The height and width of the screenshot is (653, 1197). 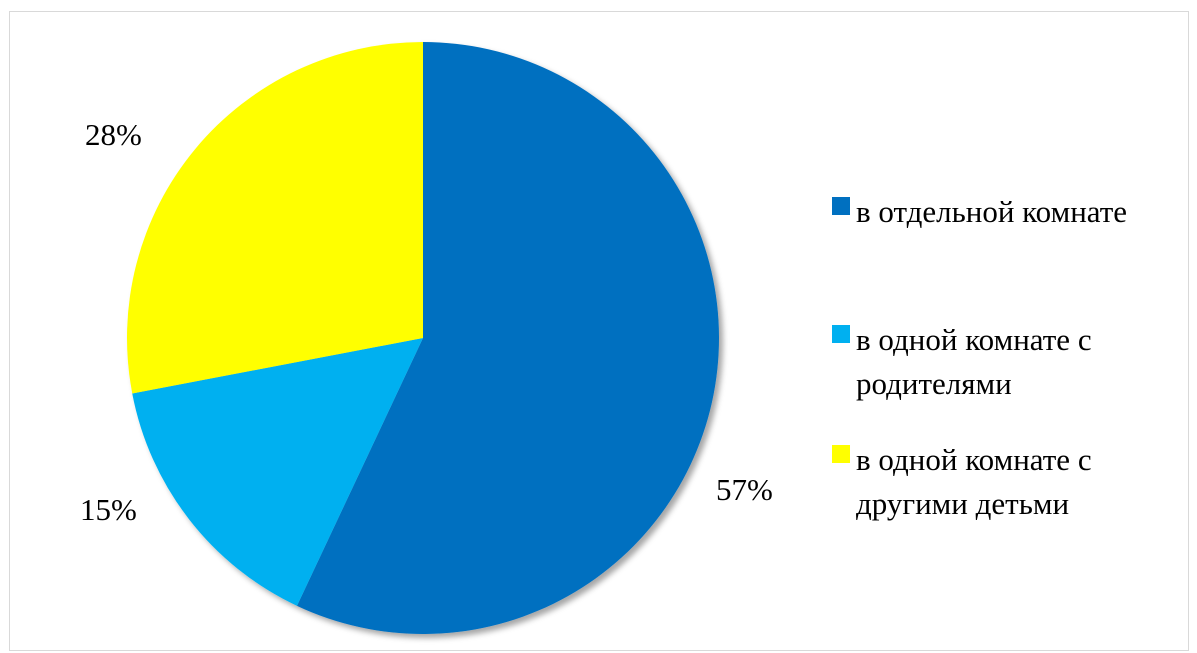 I want to click on legend-label-separate-room: в отдельной комнате, so click(x=992, y=211).